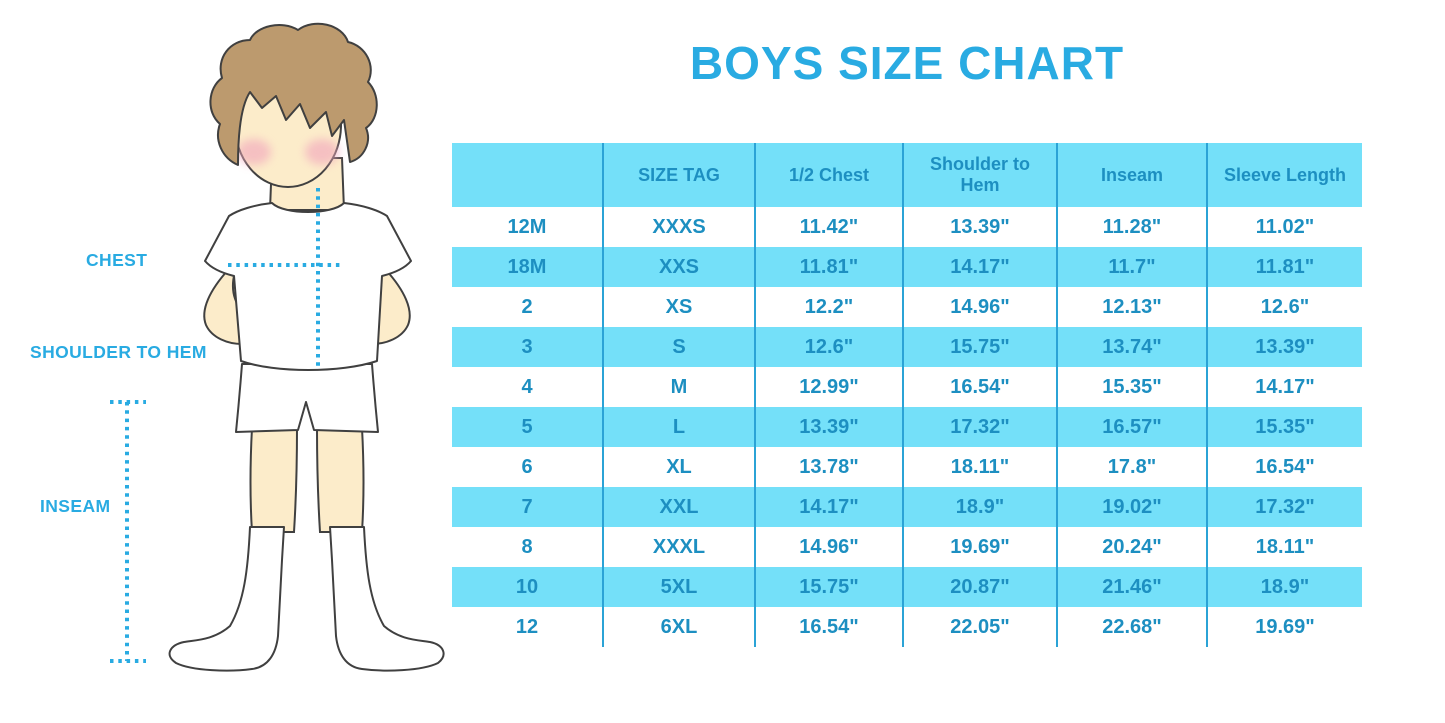 This screenshot has height=723, width=1445. I want to click on measurement-cell: 12.99", so click(828, 387).